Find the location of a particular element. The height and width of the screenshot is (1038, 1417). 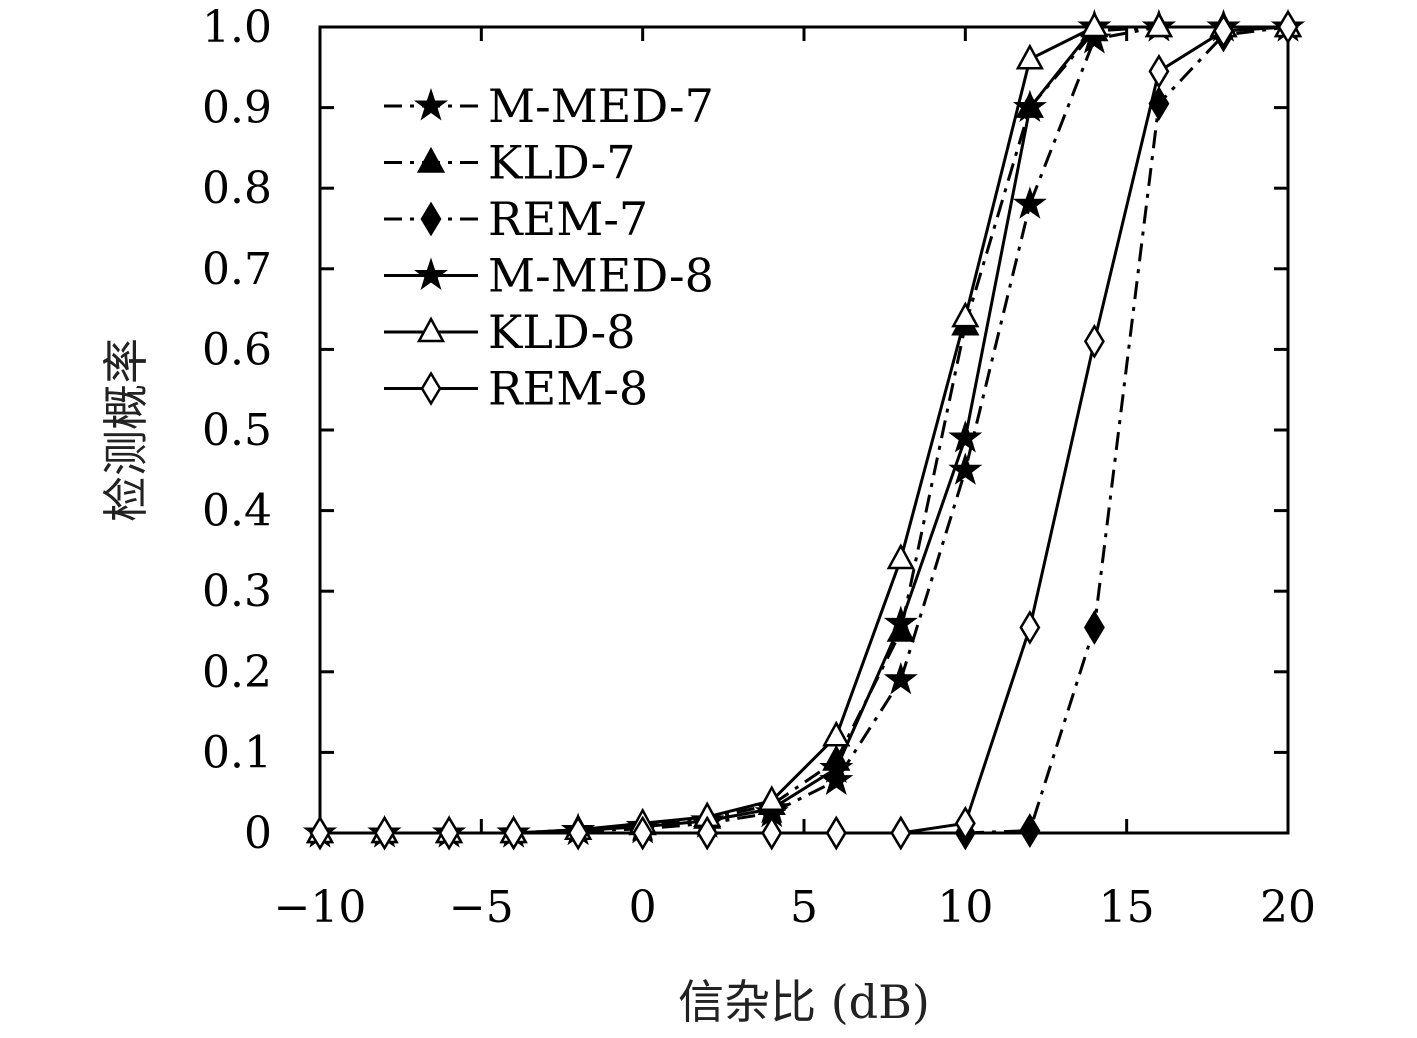

y-tick-label: 0.8 is located at coordinates (237, 188).